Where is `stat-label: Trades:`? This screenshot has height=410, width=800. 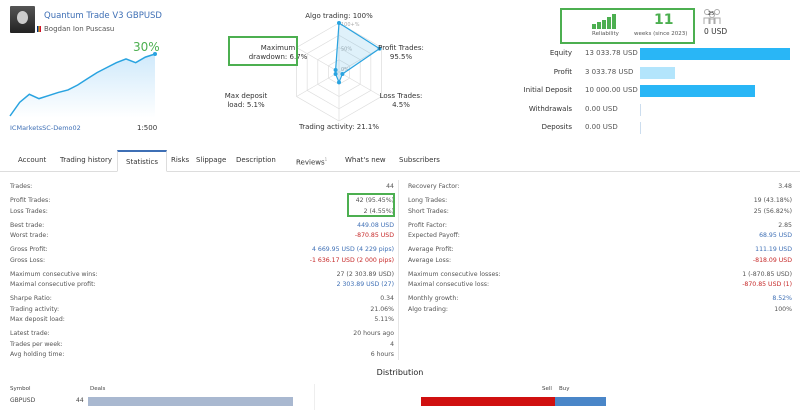
stat-label: Trades: is located at coordinates (21, 186).